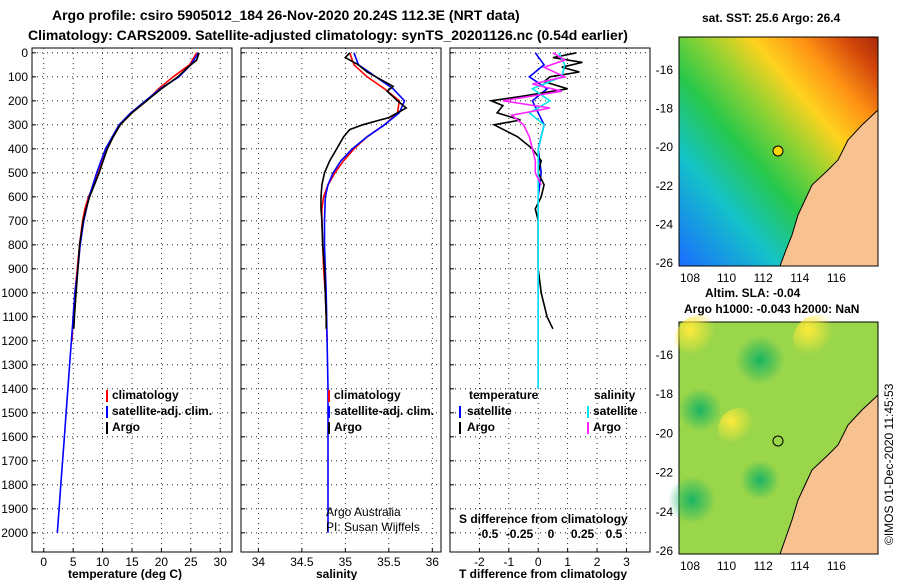 This screenshot has height=580, width=900. Describe the element at coordinates (479, 562) in the screenshot. I see `x-tick-label: -2` at that location.